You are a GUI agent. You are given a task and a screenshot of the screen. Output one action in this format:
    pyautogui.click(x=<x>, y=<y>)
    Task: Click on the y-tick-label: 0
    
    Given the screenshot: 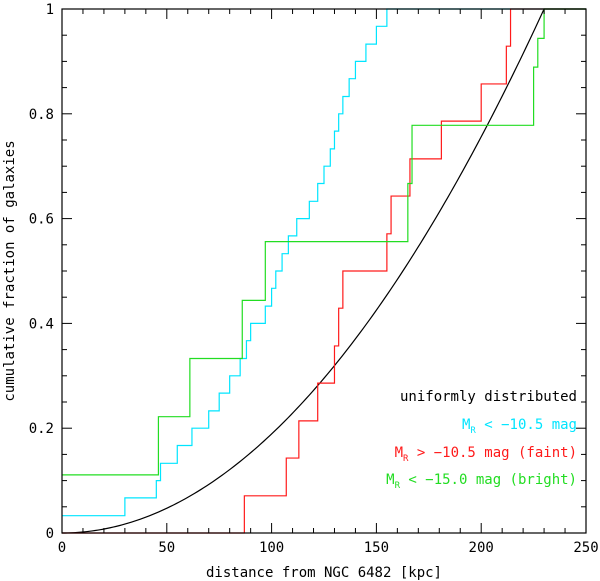 What is the action you would take?
    pyautogui.click(x=50, y=534)
    